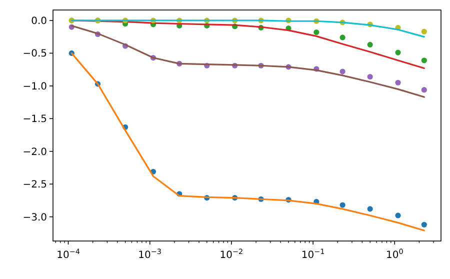 The image size is (450, 279). I want to click on x-tick-label: 10$^{−1}$, so click(313, 253).